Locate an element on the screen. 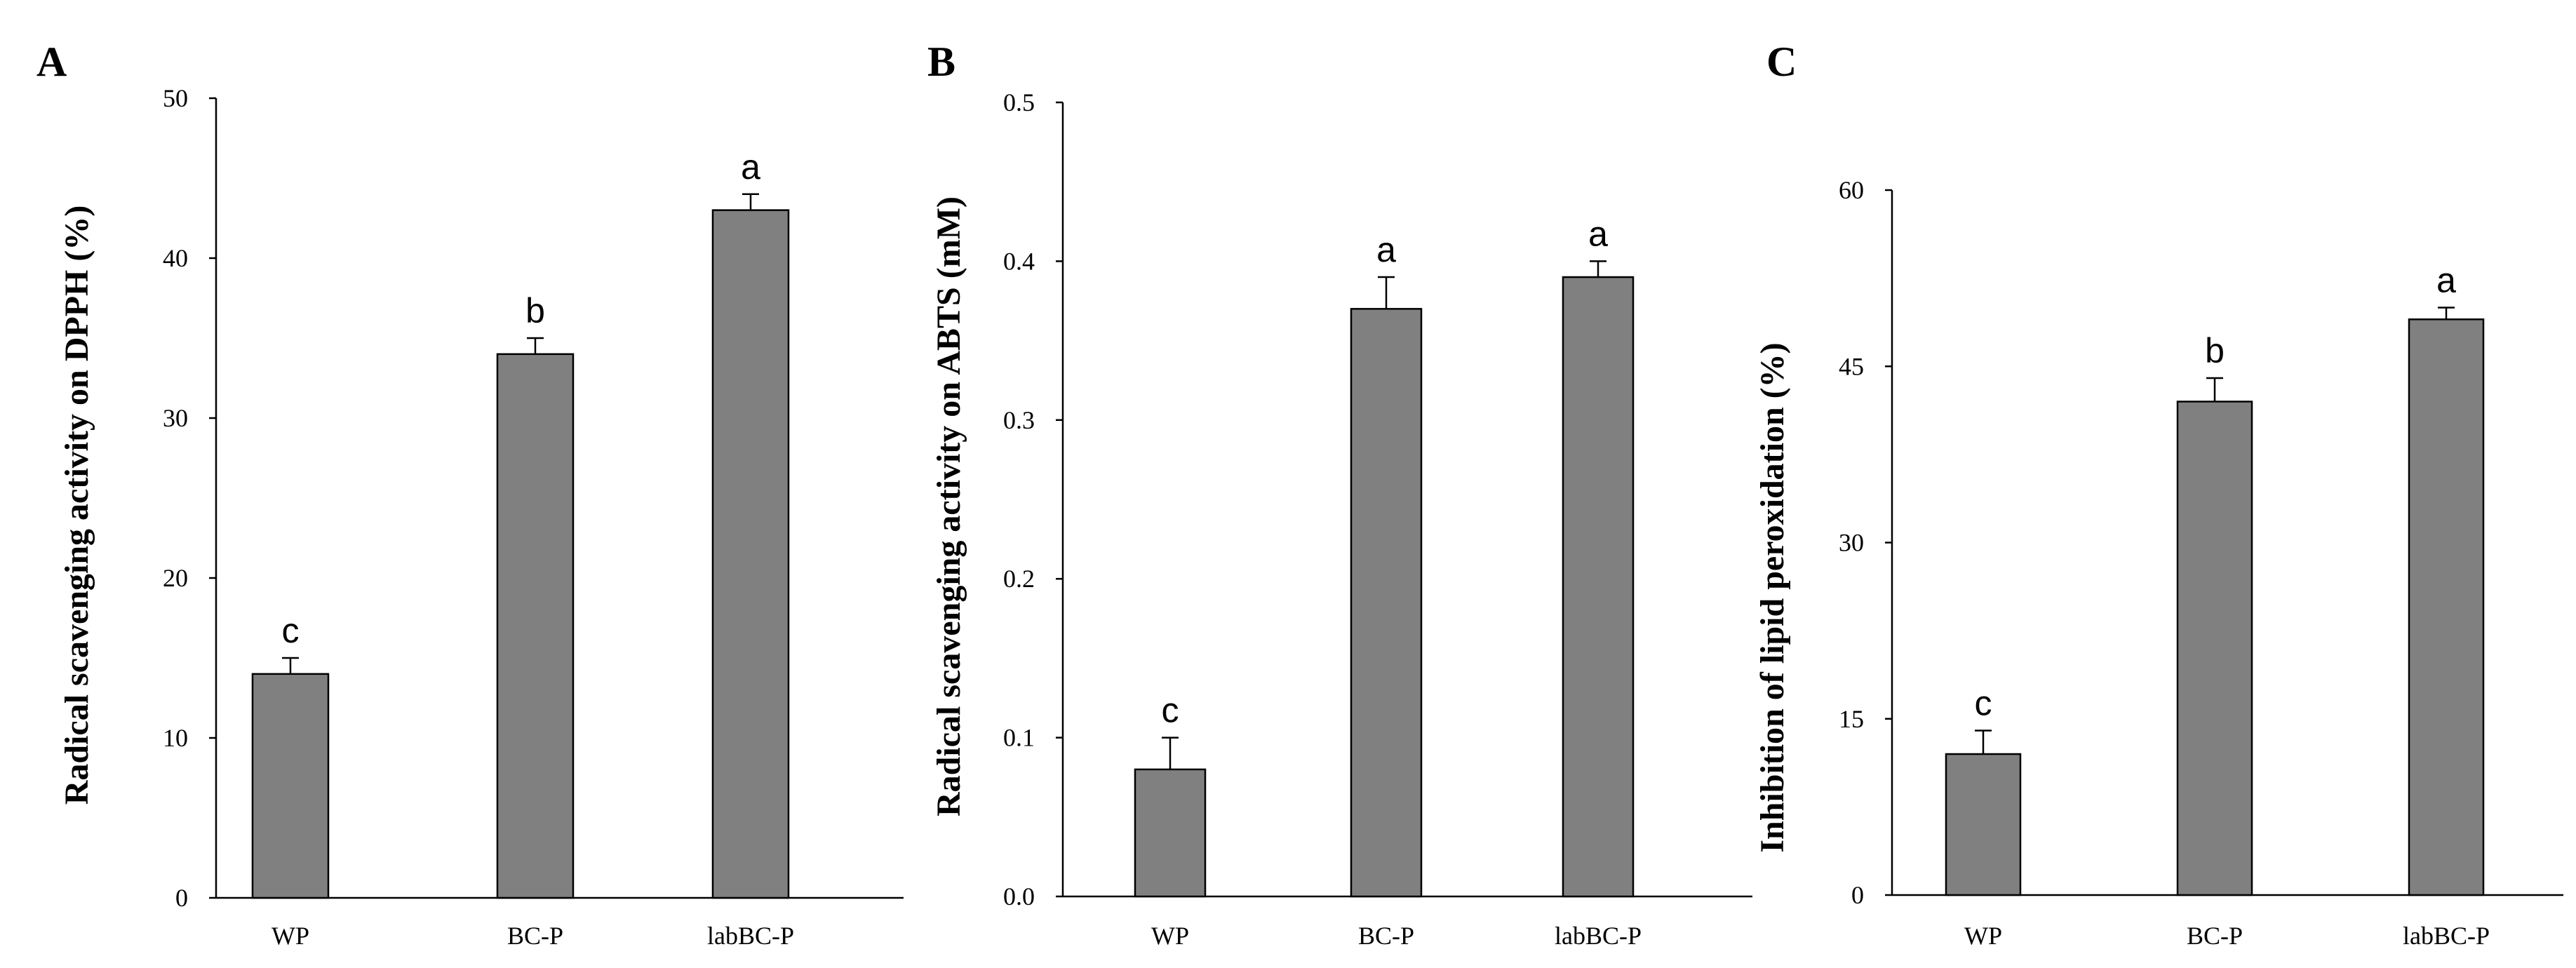  y-tick-label: 60 is located at coordinates (1851, 190).